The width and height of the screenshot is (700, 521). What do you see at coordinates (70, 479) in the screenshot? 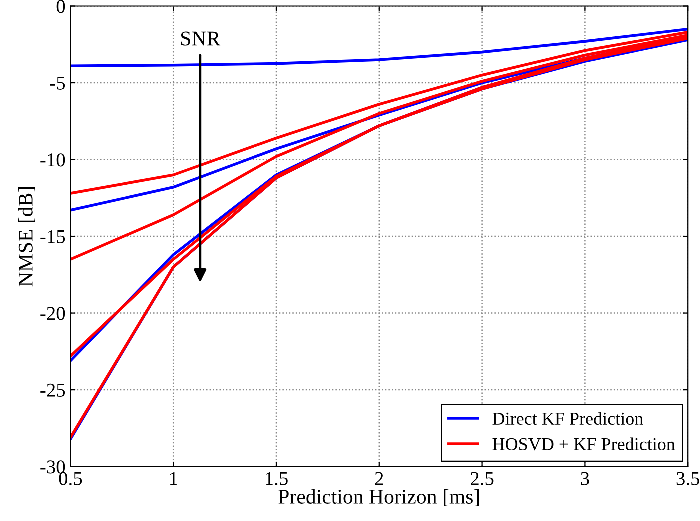
I see `x-tick-label: 0.5` at bounding box center [70, 479].